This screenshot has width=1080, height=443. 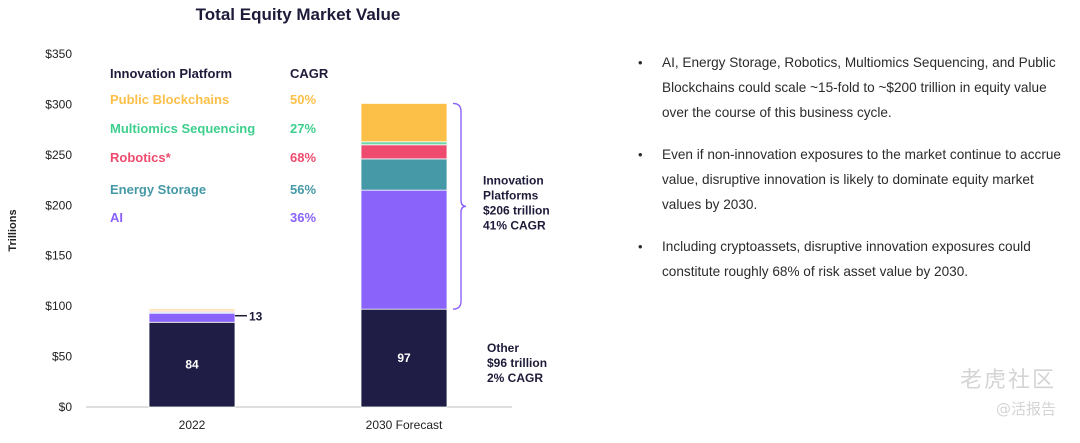 What do you see at coordinates (58, 54) in the screenshot?
I see `y-tick-label: $350` at bounding box center [58, 54].